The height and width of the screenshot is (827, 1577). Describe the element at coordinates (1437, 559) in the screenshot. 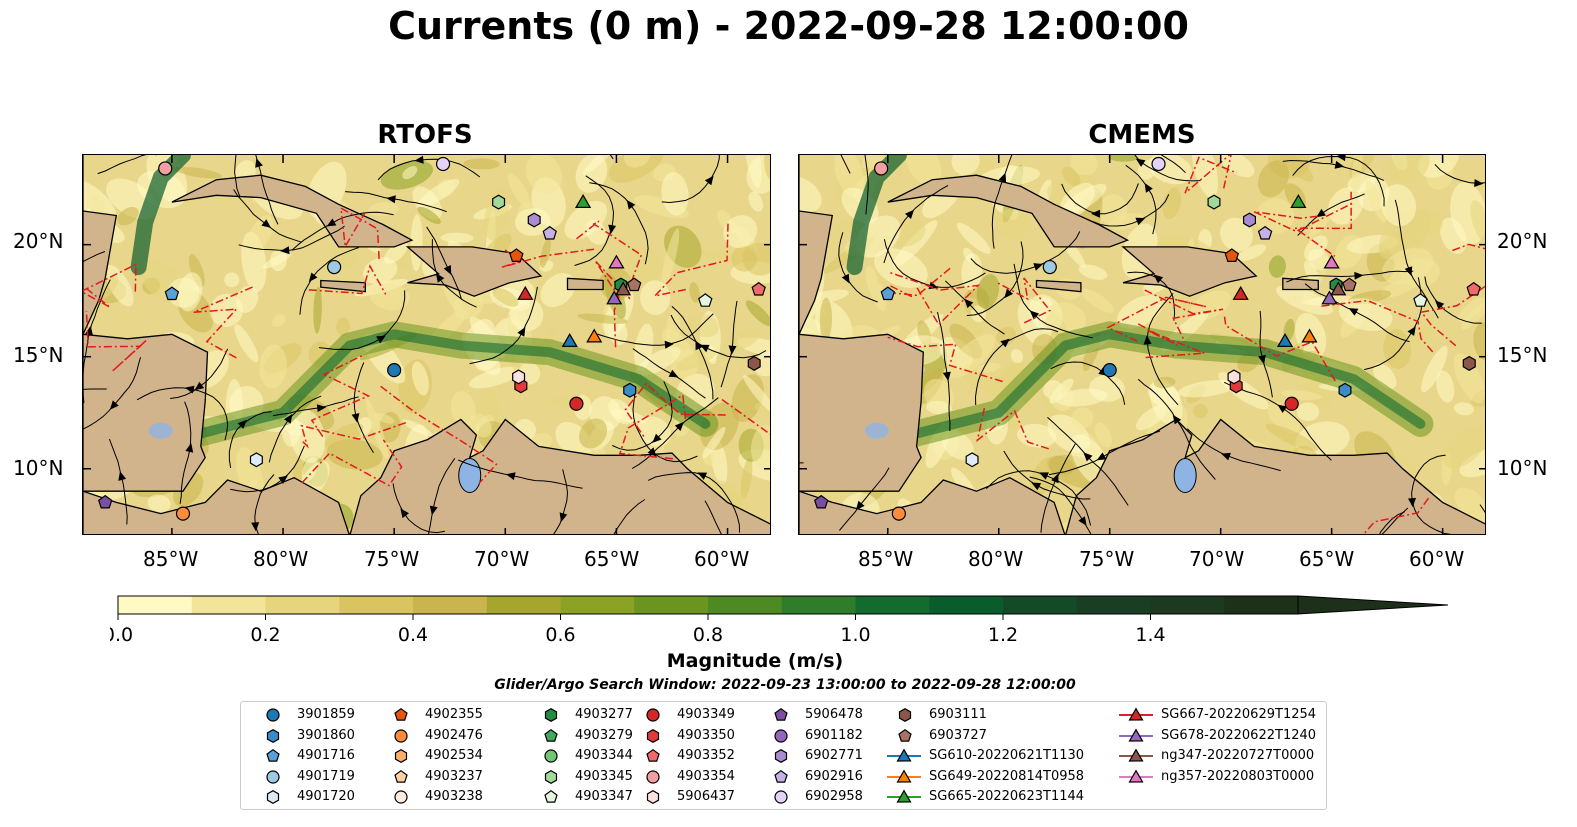

I see `lon-tick-right: 60°W` at that location.